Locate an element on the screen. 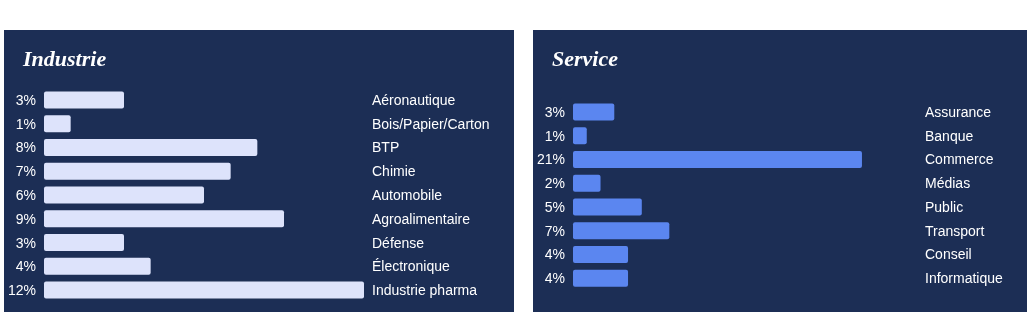 This screenshot has height=324, width=1034. data-label: 12% is located at coordinates (21, 290).